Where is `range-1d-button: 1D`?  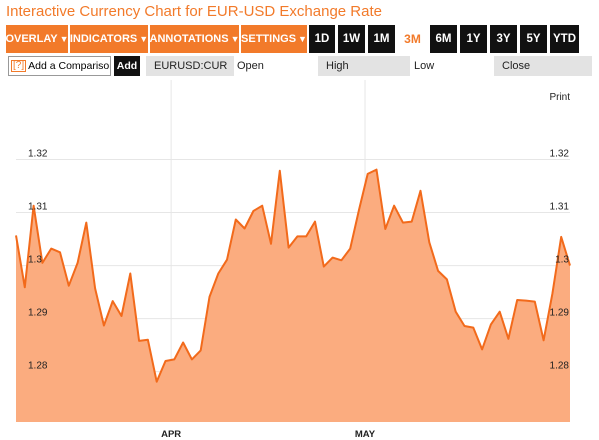
range-1d-button: 1D is located at coordinates (322, 39).